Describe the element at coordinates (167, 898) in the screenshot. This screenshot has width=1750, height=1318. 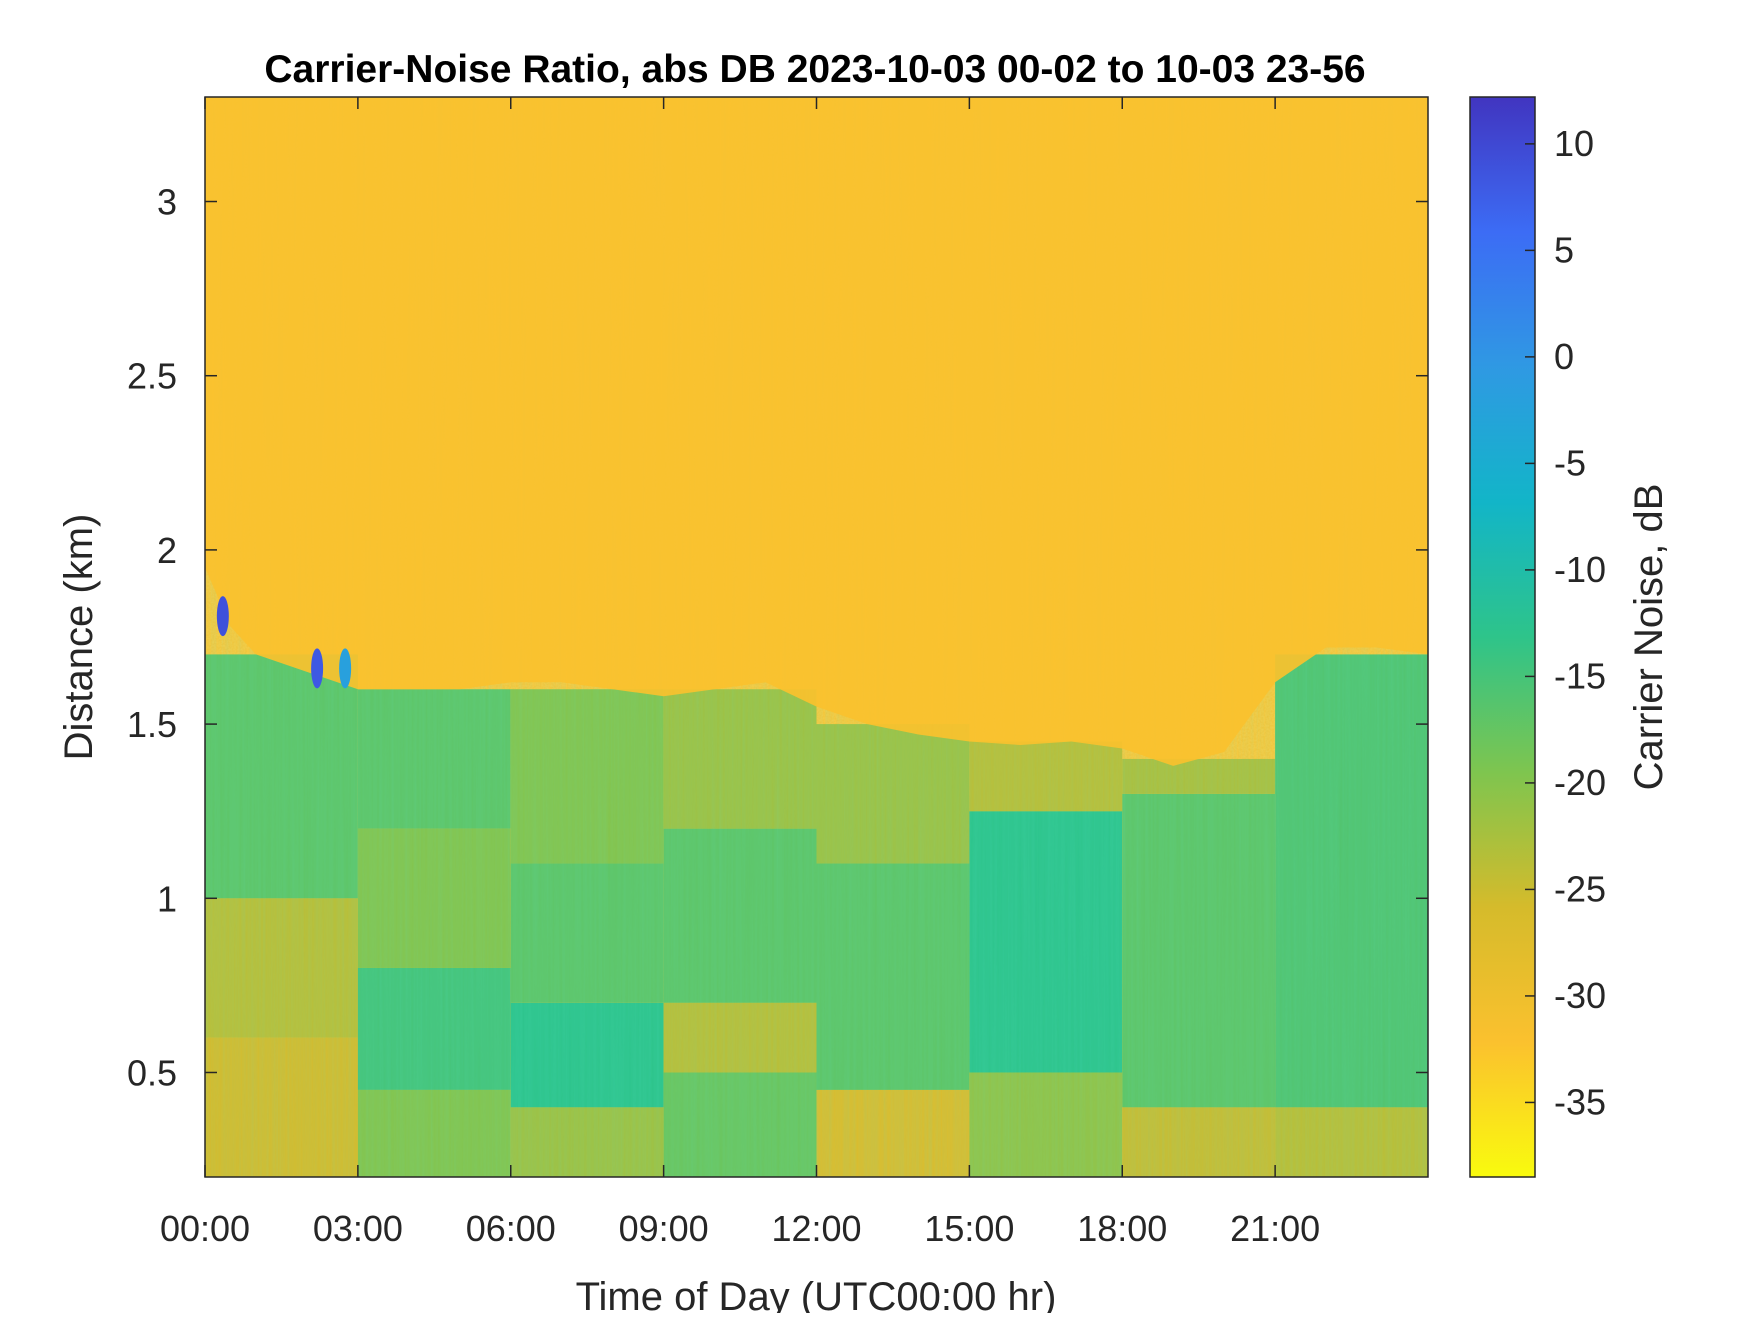
I see `y-tick-label: 1` at that location.